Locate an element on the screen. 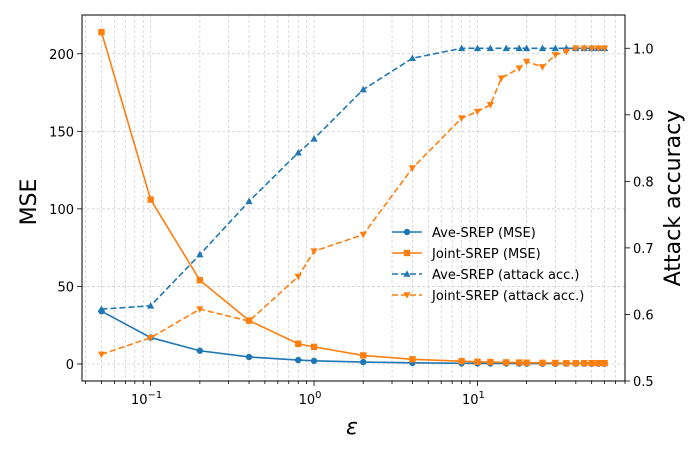  x-axis-label: ε is located at coordinates (352, 427).